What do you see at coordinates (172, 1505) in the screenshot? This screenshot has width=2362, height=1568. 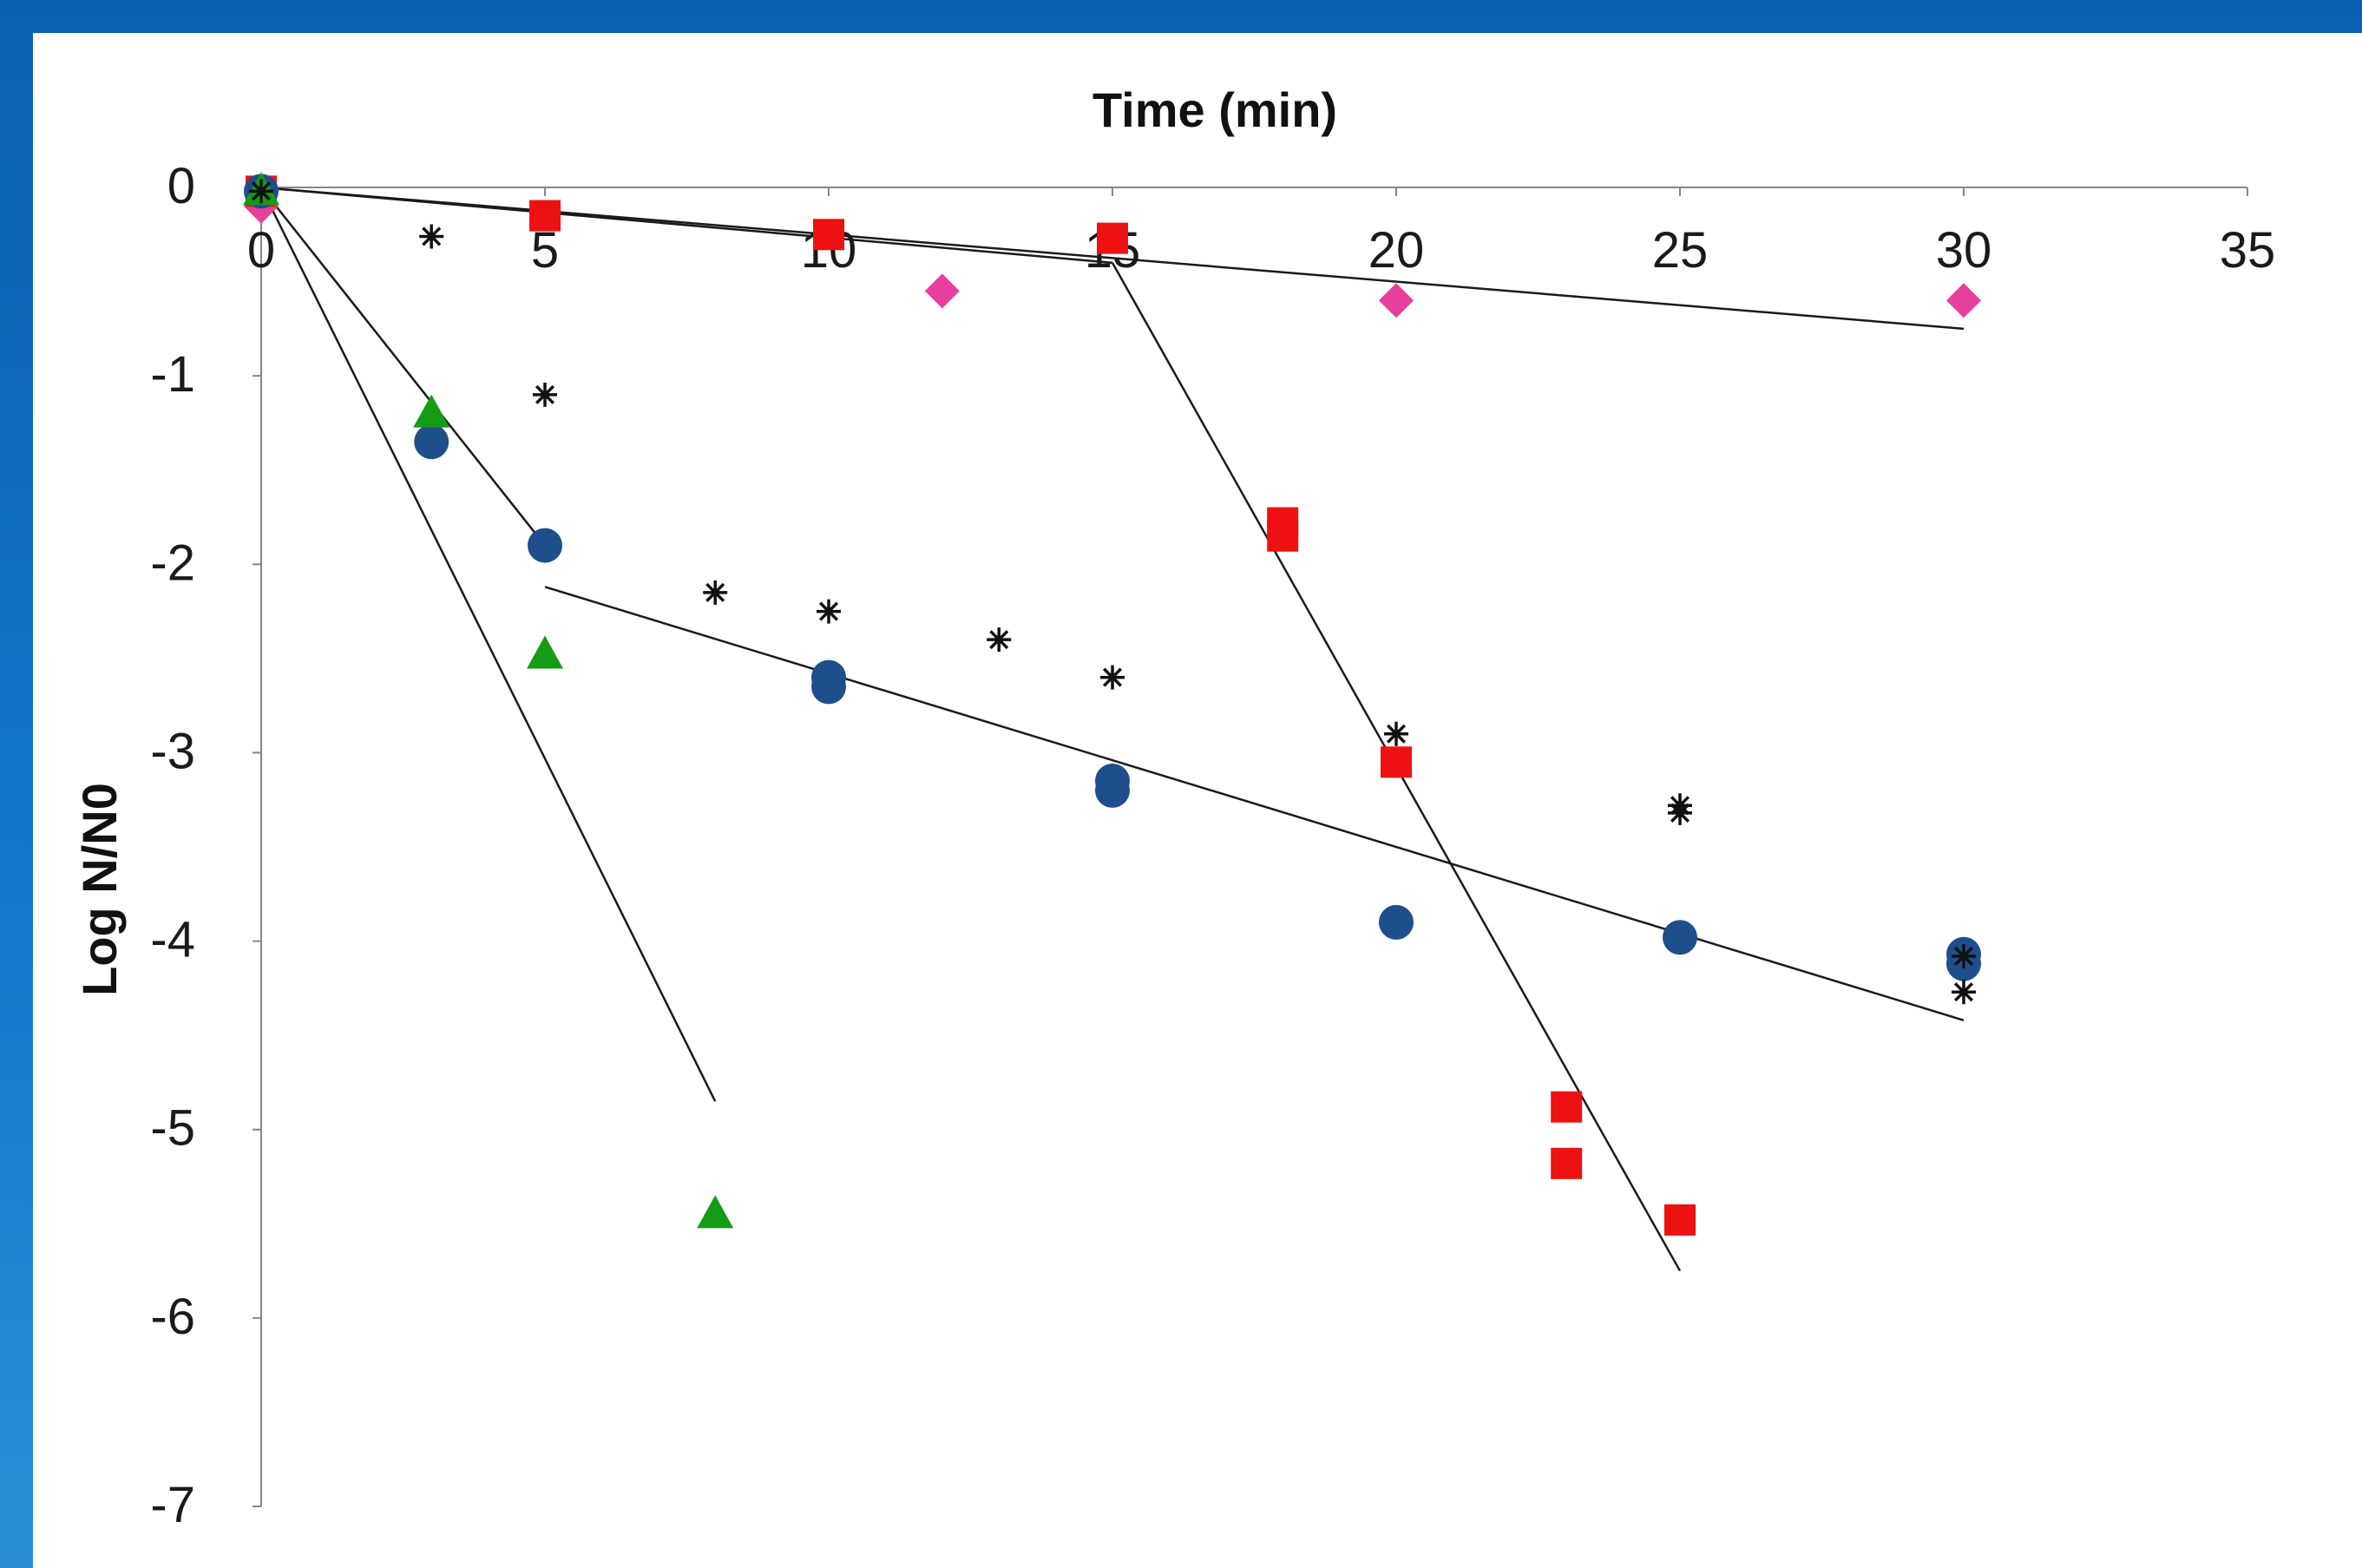 I see `y-tick-label: -7` at bounding box center [172, 1505].